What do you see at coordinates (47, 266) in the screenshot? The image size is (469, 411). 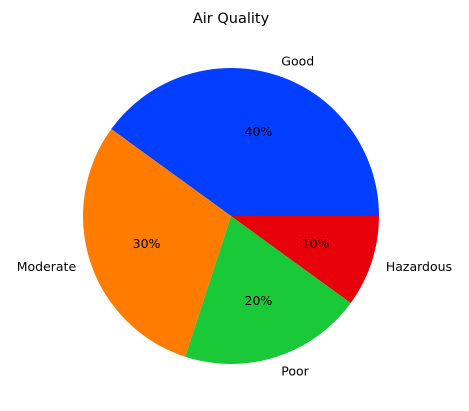 I see `slice-label-moderate: Moderate` at bounding box center [47, 266].